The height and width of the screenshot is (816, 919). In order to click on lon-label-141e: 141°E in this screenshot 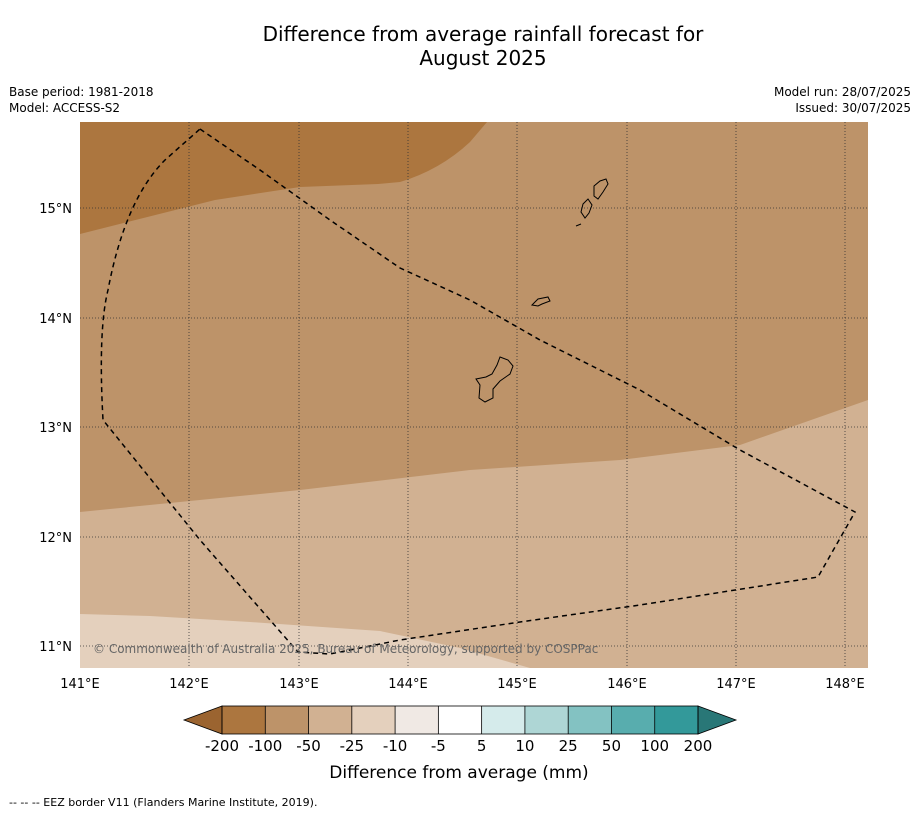, I will do `click(80, 684)`.